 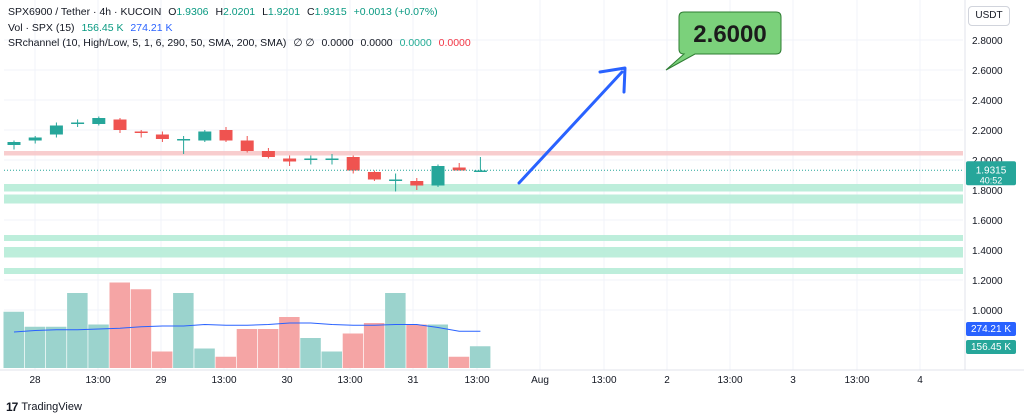 I want to click on close-label: C, so click(x=310, y=12).